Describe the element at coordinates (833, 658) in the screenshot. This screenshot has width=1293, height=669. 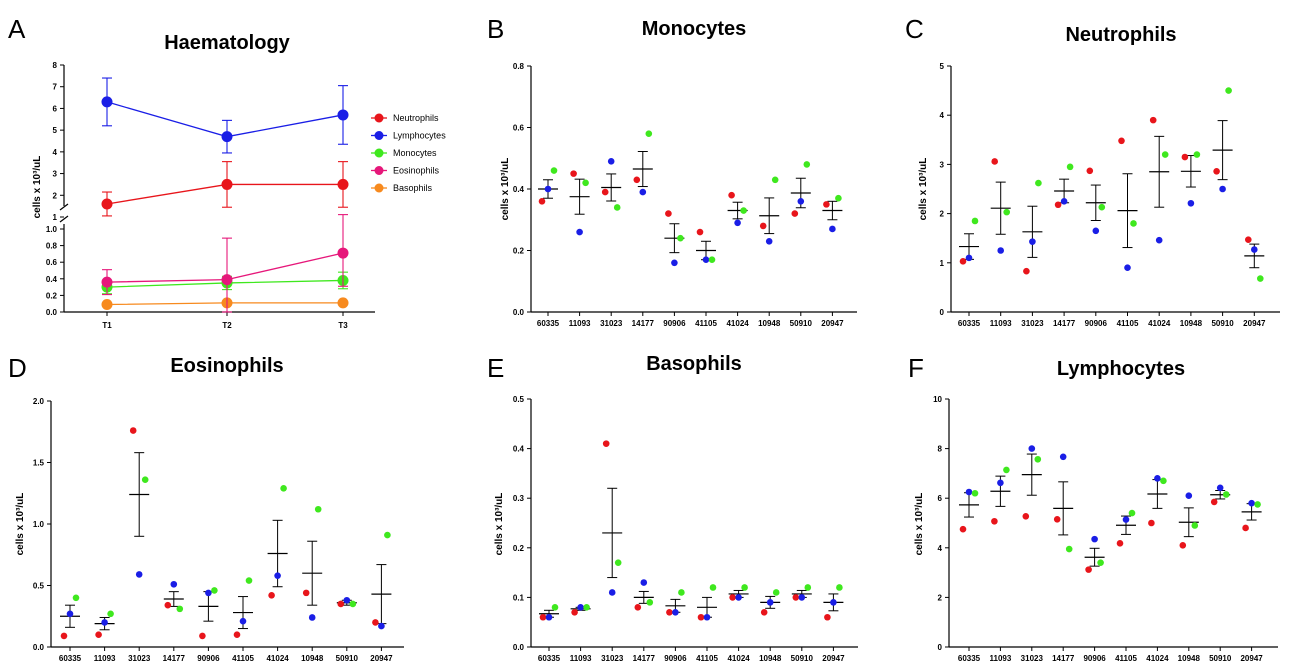
I see `x-tick-label: 20947` at that location.